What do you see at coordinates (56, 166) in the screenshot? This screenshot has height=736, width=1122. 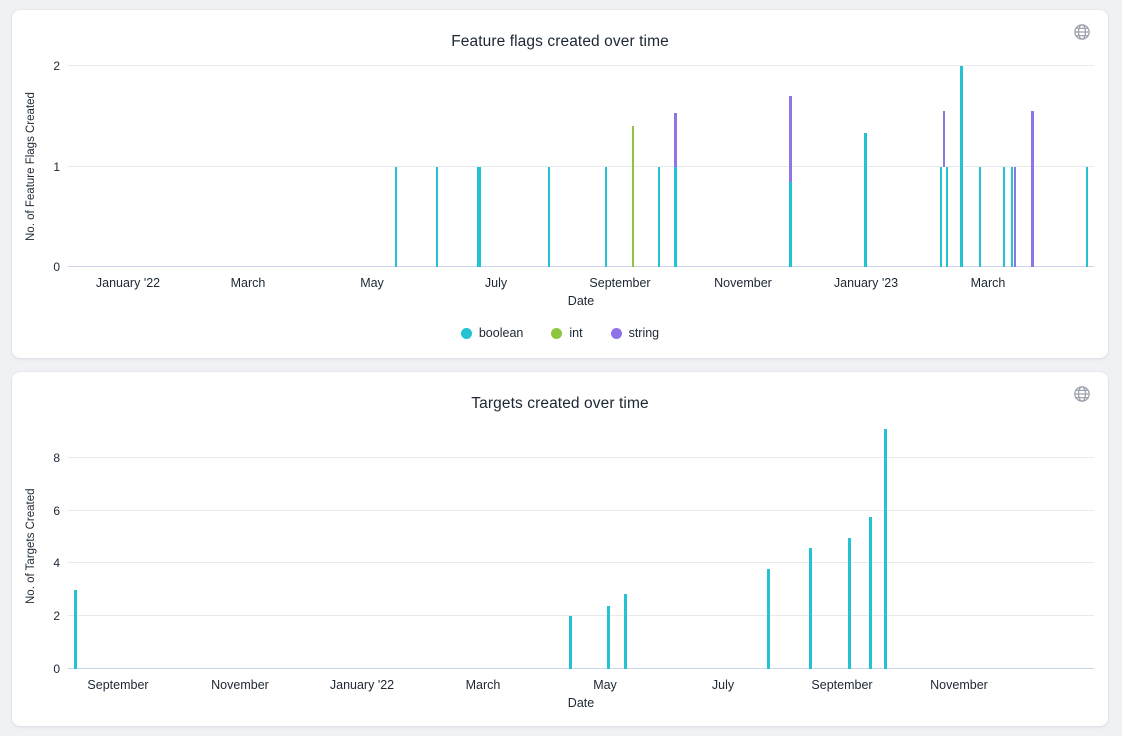 I see `y-tick-label: 1` at bounding box center [56, 166].